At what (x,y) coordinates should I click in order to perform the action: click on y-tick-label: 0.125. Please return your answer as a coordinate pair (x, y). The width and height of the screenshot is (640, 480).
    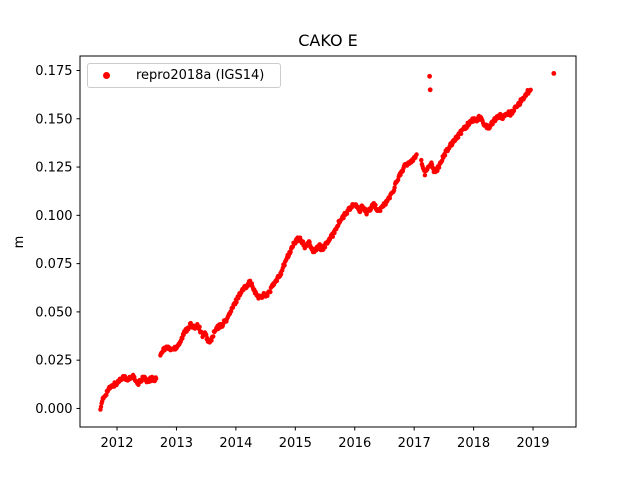
    Looking at the image, I should click on (53, 168).